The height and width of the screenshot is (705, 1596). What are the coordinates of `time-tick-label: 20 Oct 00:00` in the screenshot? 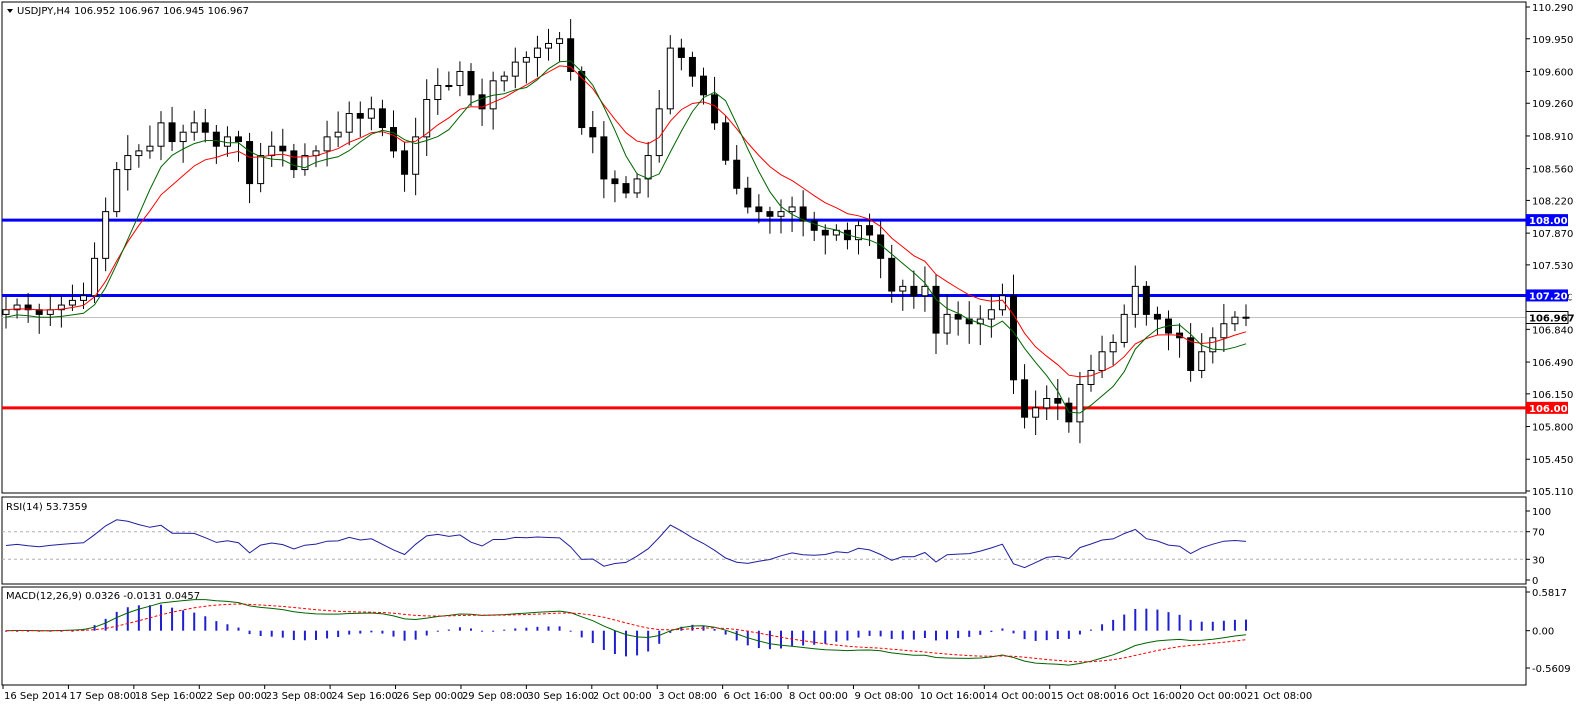 It's located at (1214, 696).